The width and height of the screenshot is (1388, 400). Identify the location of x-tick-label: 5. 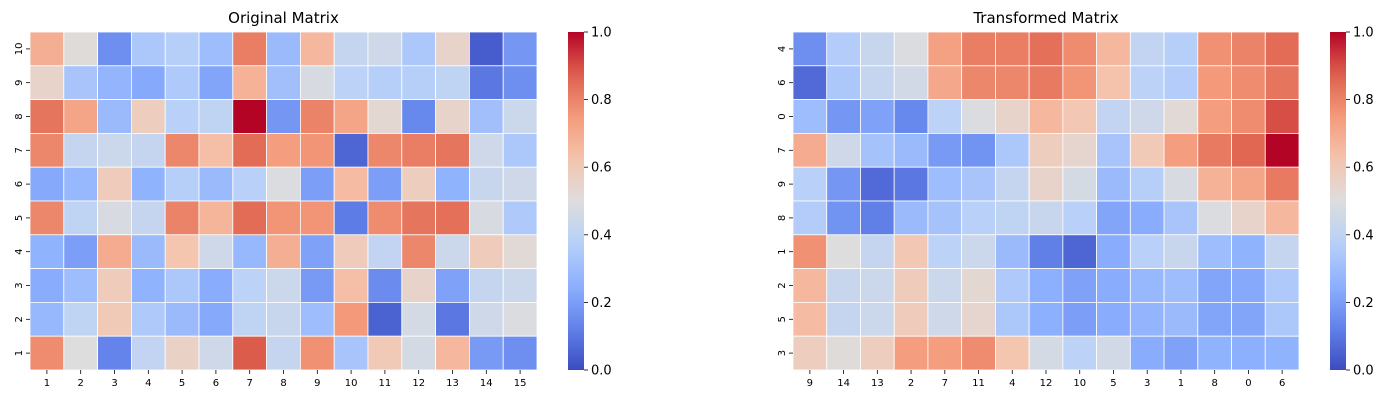
(182, 383).